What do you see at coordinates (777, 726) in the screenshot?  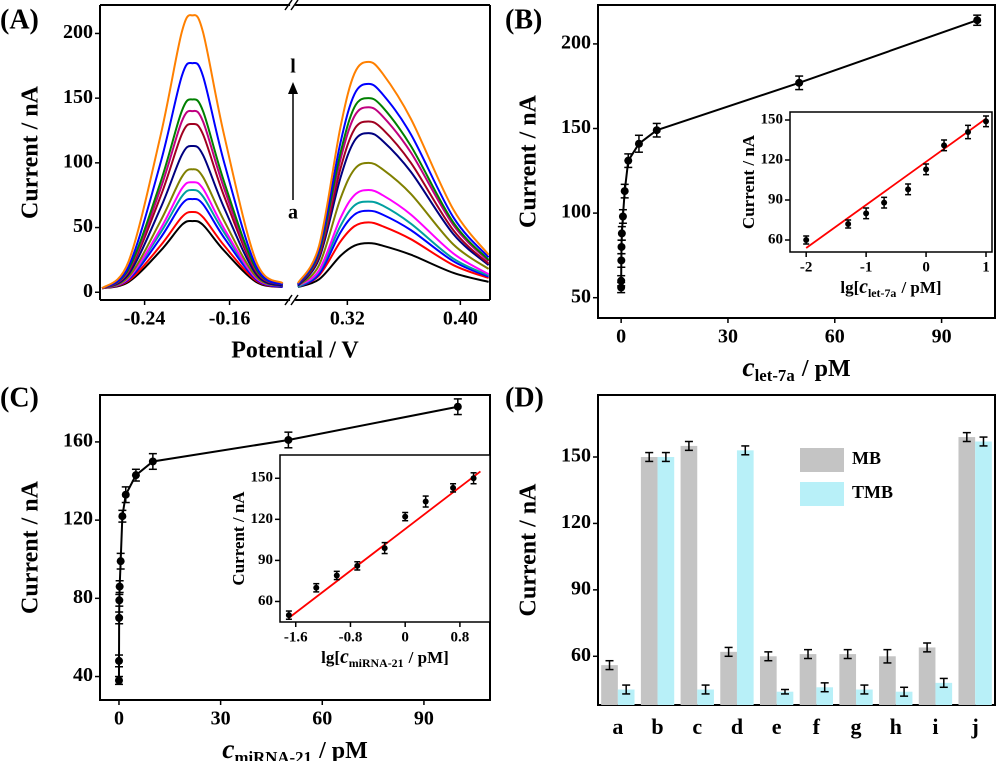 I see `x-tick-label: e` at bounding box center [777, 726].